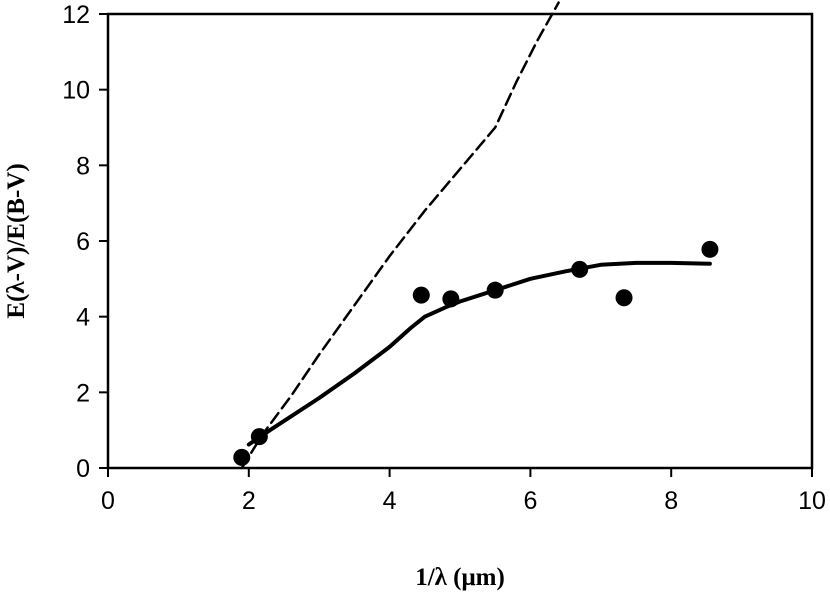 This screenshot has height=595, width=830. Describe the element at coordinates (16, 240) in the screenshot. I see `y-axis-title: E(λ-V)/E(B-V)` at that location.